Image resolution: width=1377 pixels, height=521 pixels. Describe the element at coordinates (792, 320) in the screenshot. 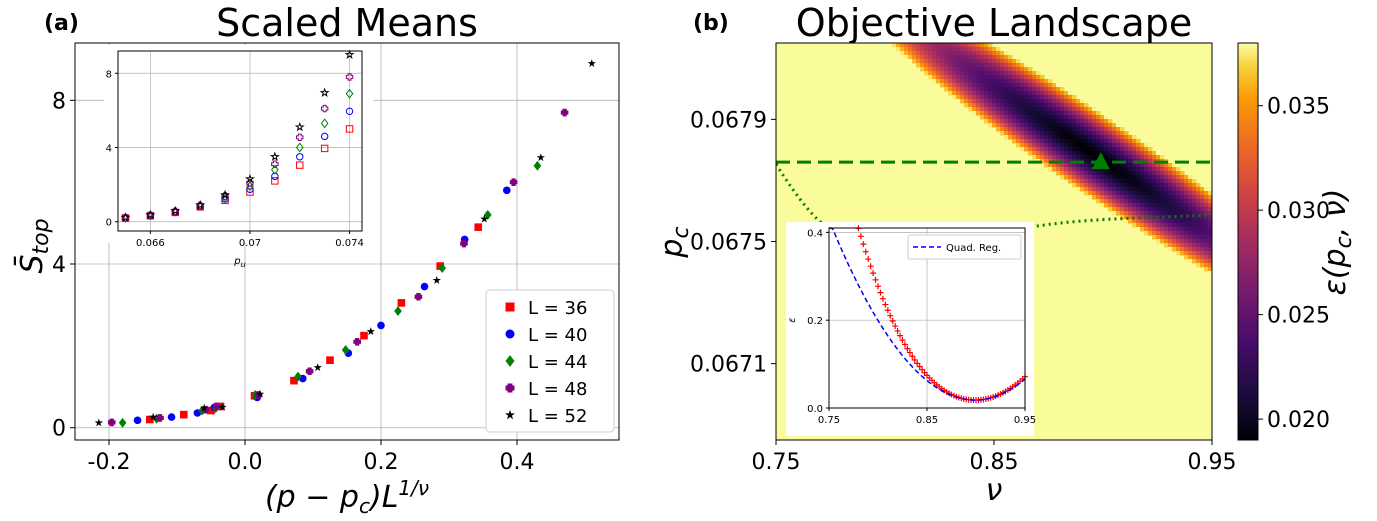

I see `inset-b-ylabel: ε` at that location.